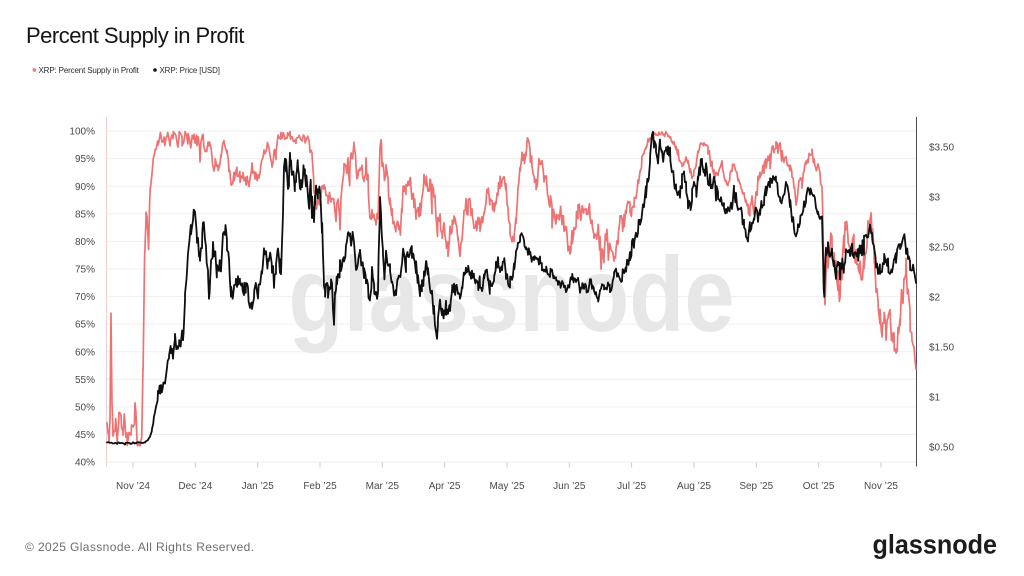  Describe the element at coordinates (935, 398) in the screenshot. I see `svg-text: $1` at that location.